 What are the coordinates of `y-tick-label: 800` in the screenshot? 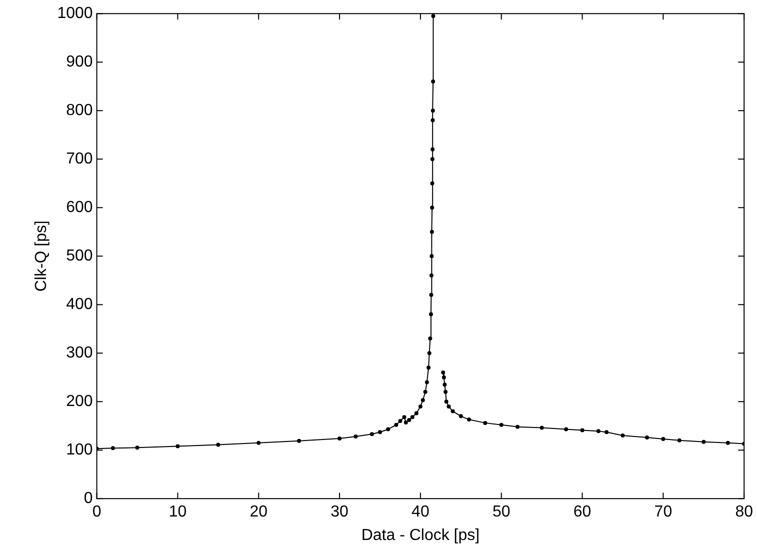 It's located at (79, 111).